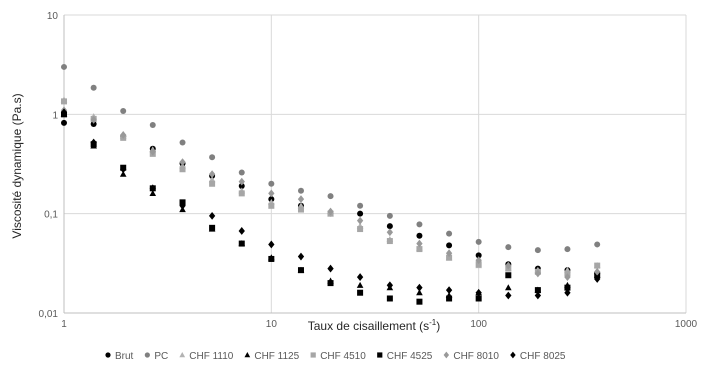  What do you see at coordinates (53, 16) in the screenshot?
I see `y-tick-label: 10` at bounding box center [53, 16].